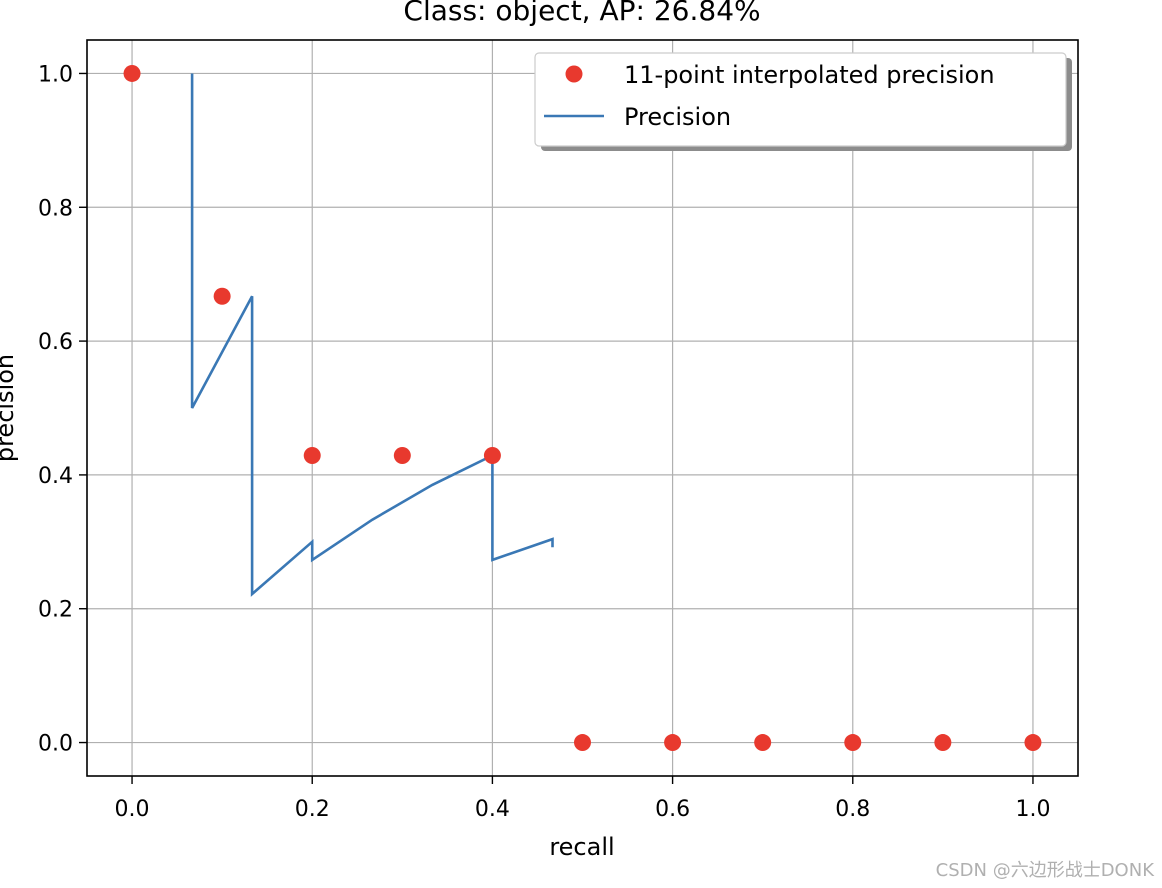  What do you see at coordinates (581, 847) in the screenshot?
I see `x-axis-title: recall` at bounding box center [581, 847].